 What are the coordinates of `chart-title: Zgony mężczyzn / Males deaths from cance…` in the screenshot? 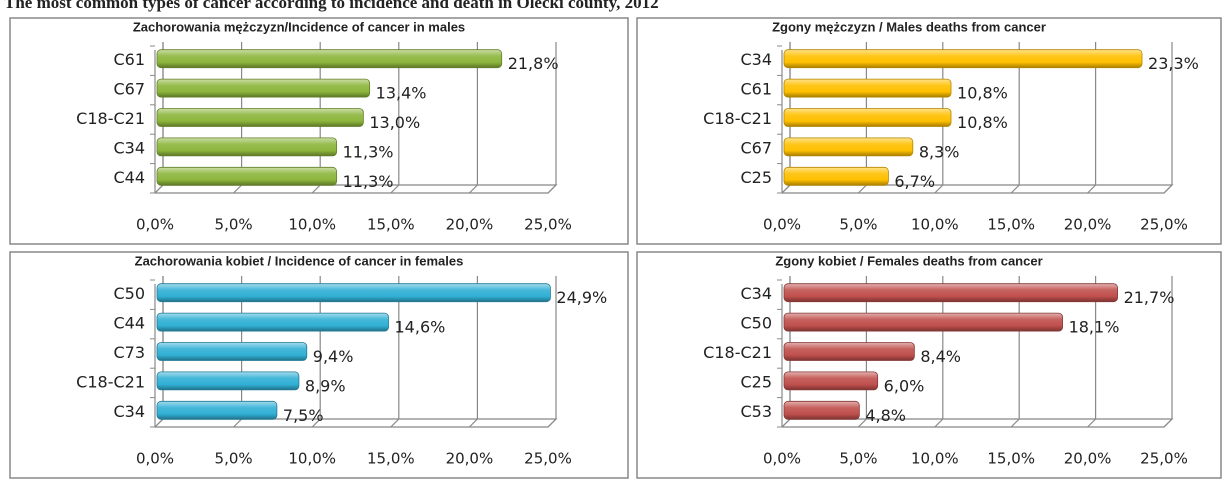 It's located at (909, 26).